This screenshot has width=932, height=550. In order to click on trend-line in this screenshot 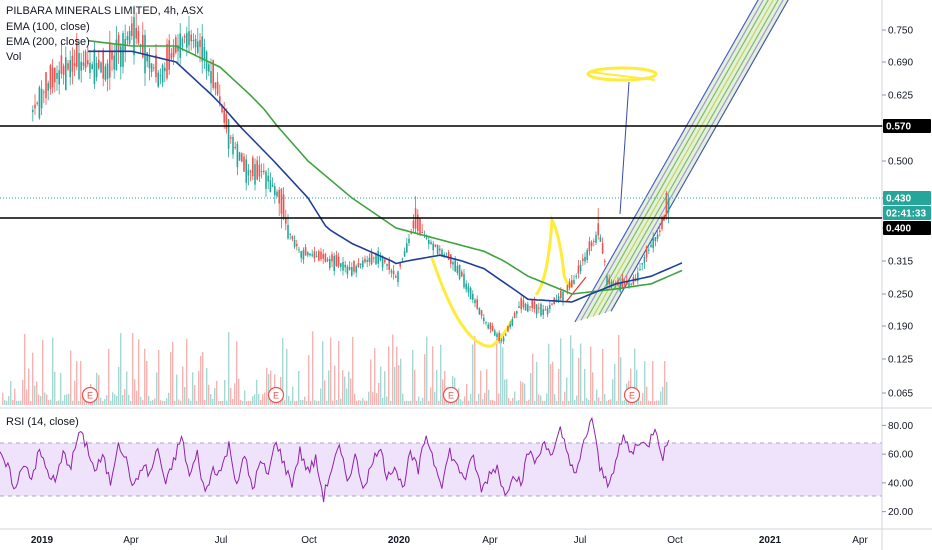, I will do `click(576, 289)`.